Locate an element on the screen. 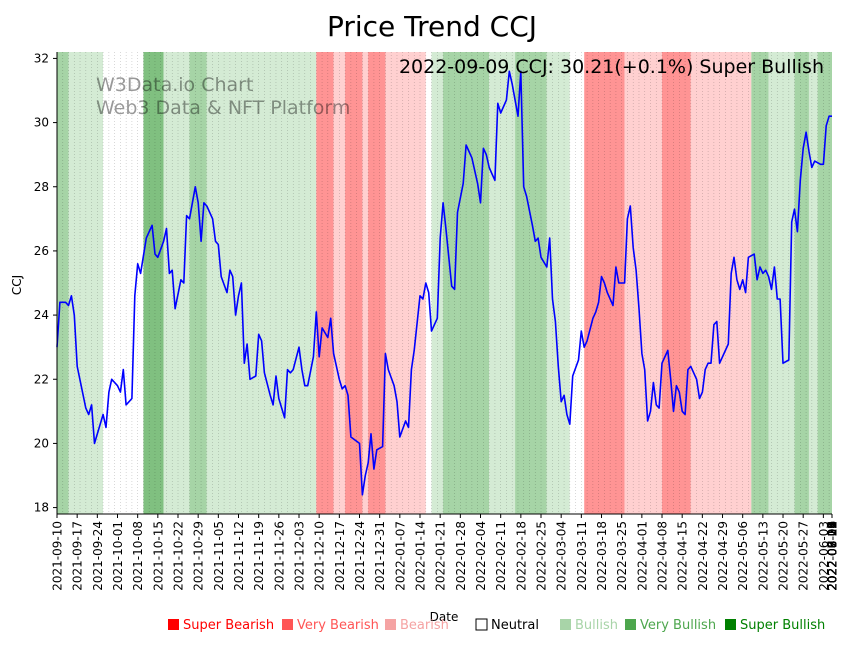 This screenshot has width=849, height=646. y-tick-label: 30 is located at coordinates (41, 123).